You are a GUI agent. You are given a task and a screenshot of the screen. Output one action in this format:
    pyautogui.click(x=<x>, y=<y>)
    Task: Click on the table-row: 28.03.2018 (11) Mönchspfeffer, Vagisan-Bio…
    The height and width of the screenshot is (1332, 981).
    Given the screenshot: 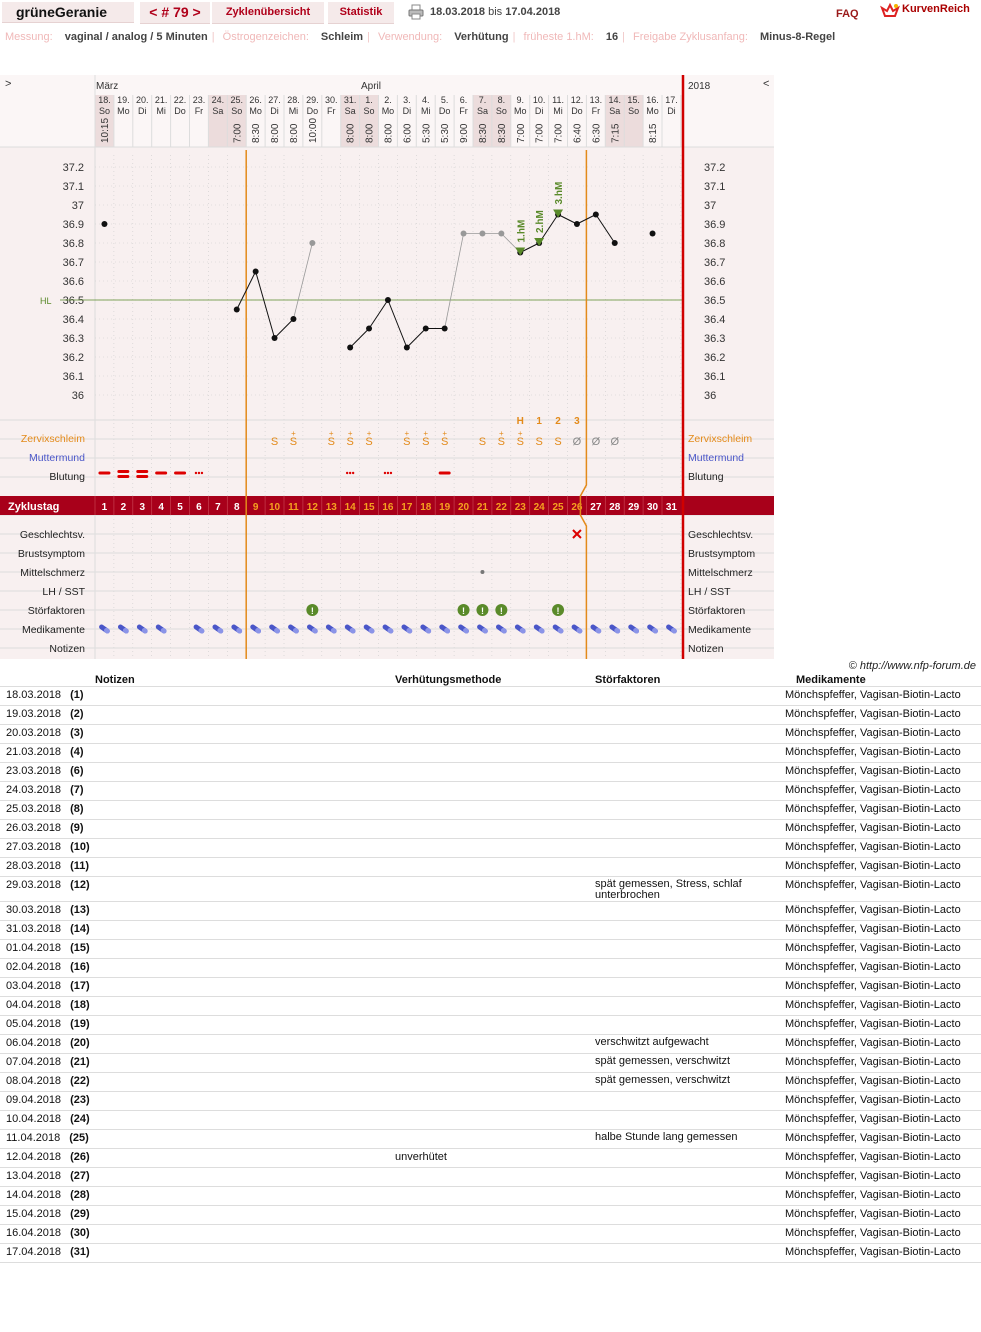 What is the action you would take?
    pyautogui.click(x=490, y=867)
    